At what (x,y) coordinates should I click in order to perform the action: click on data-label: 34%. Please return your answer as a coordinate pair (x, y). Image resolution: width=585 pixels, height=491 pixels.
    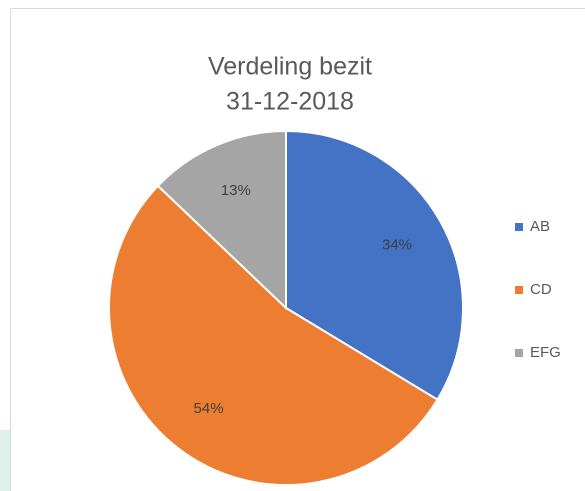
    Looking at the image, I should click on (397, 244).